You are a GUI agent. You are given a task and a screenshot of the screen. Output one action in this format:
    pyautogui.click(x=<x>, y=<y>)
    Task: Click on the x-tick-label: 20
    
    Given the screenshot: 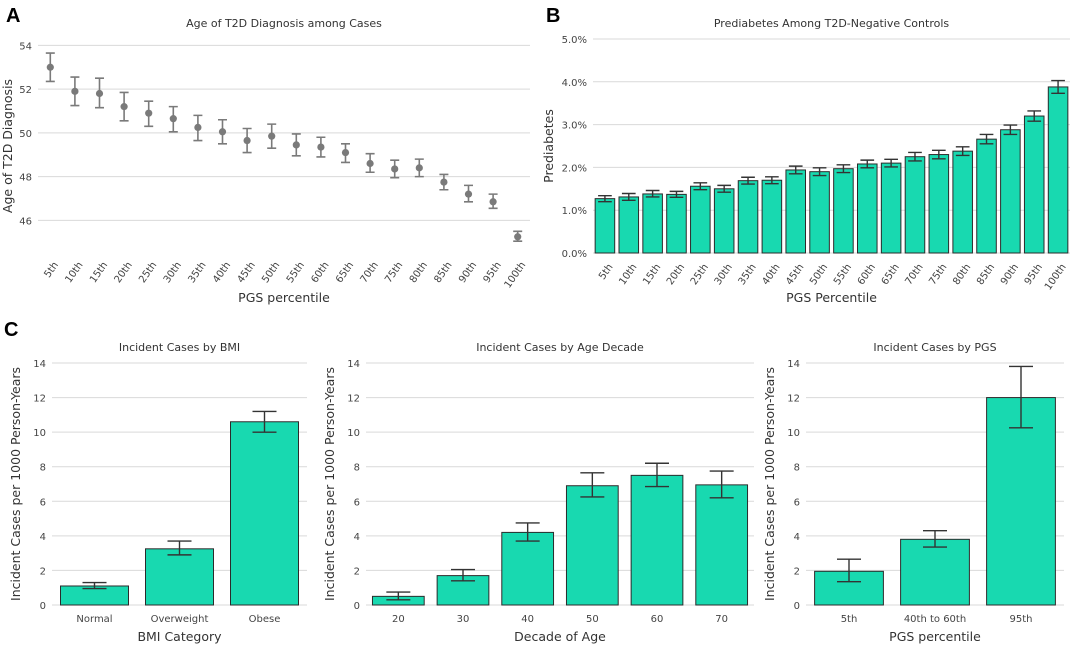 What is the action you would take?
    pyautogui.click(x=398, y=619)
    